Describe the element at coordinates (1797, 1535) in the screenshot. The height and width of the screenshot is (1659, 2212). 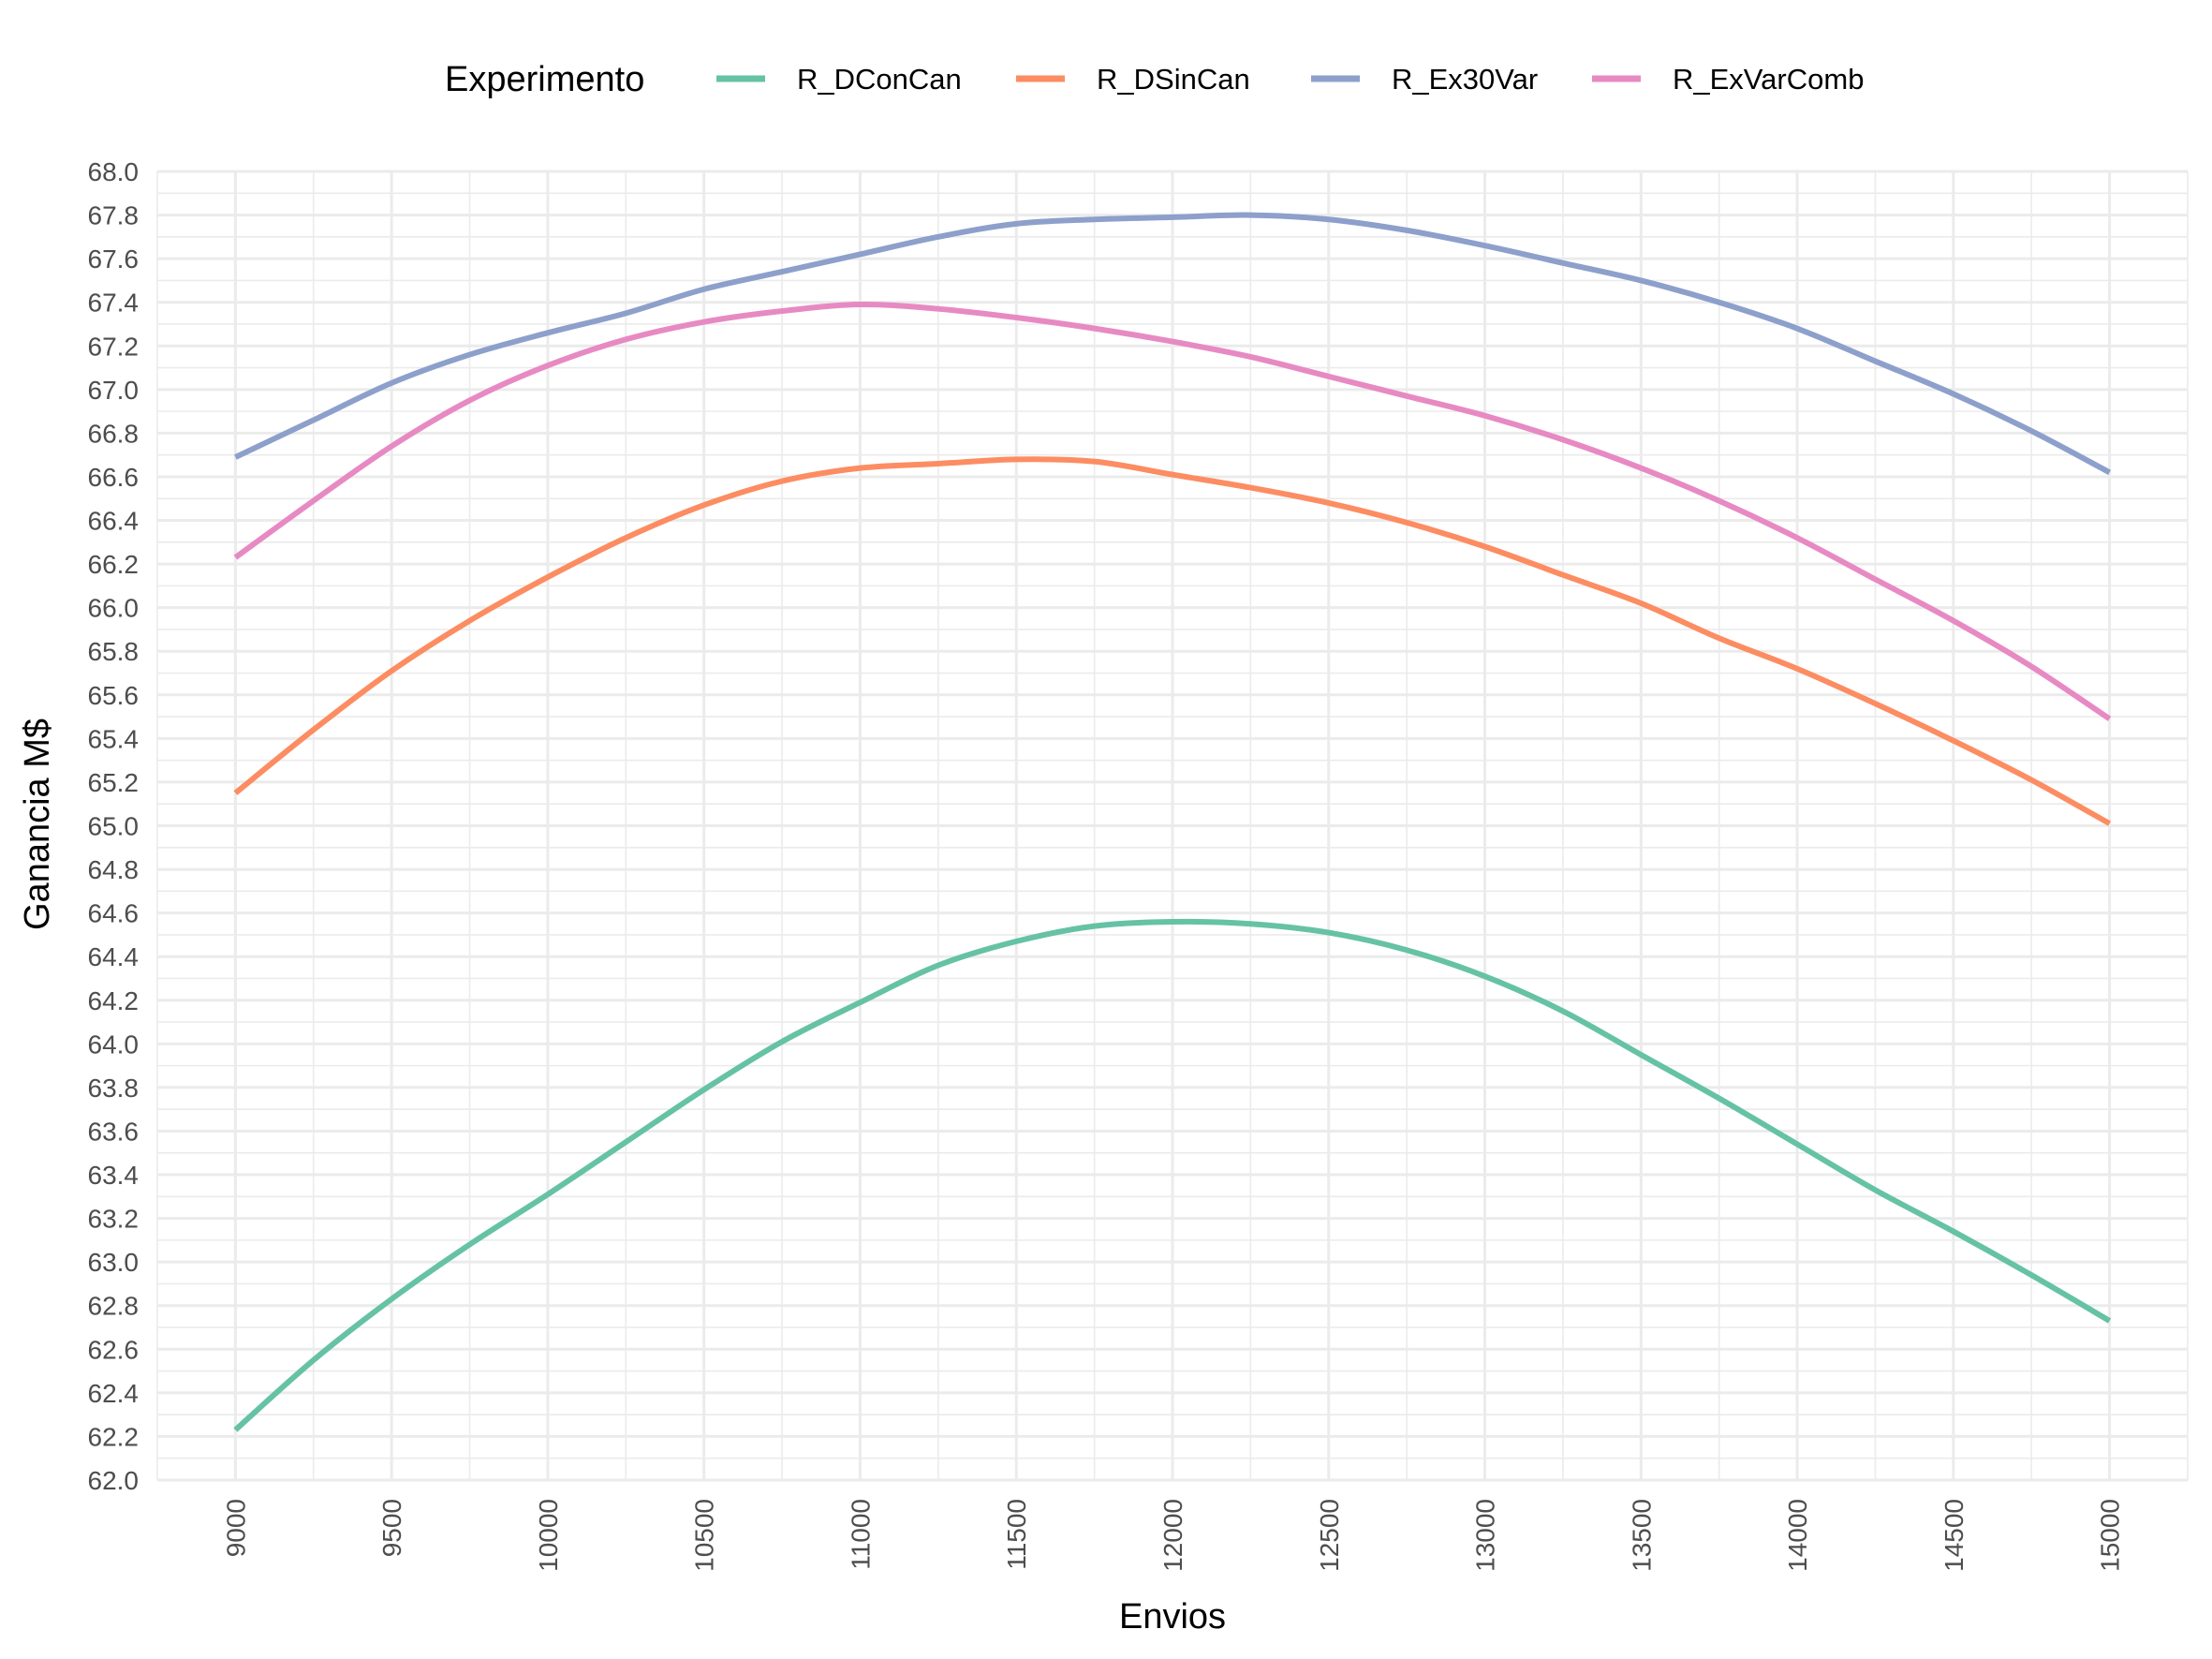
I see `x-tick-label: 14000` at that location.